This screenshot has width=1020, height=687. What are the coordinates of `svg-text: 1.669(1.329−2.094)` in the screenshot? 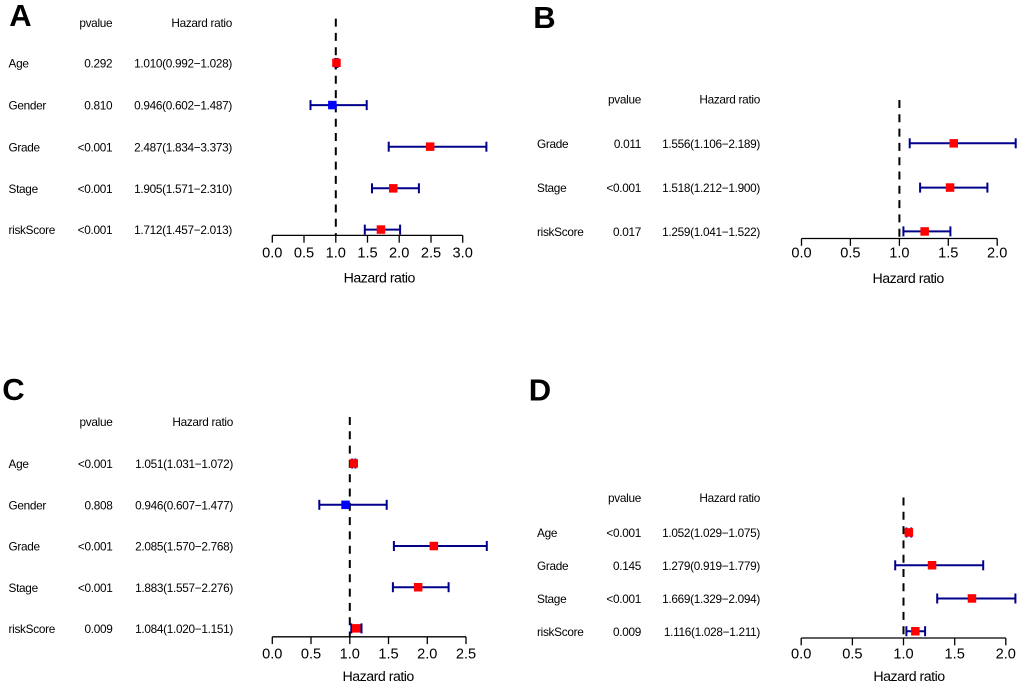 It's located at (711, 599).